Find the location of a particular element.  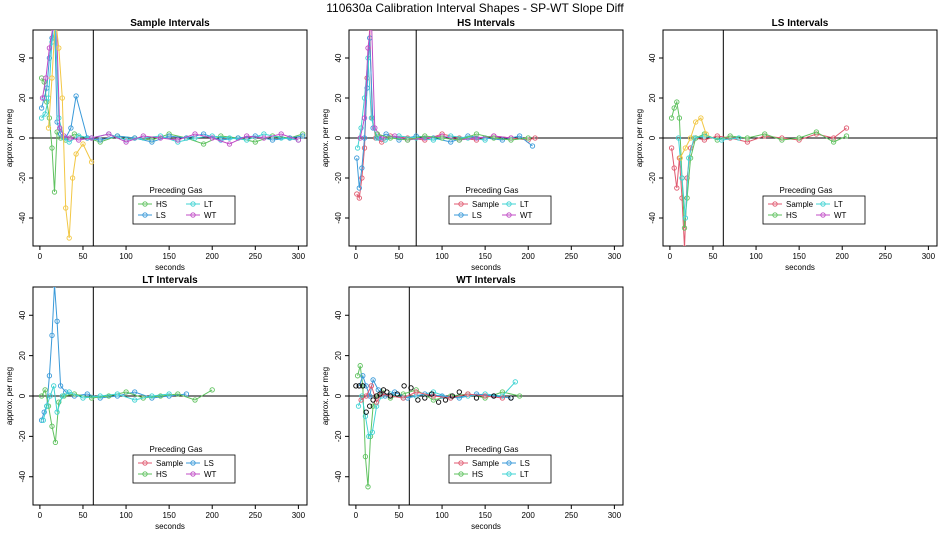

y-tick-label: 20 is located at coordinates (338, 97).